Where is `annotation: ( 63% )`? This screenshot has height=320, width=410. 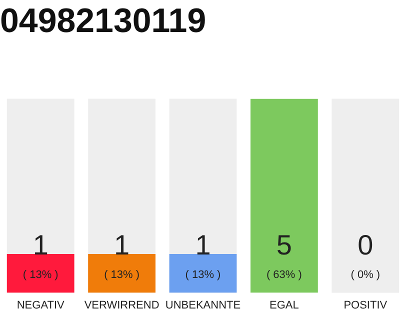
annotation: ( 63% ) is located at coordinates (284, 274).